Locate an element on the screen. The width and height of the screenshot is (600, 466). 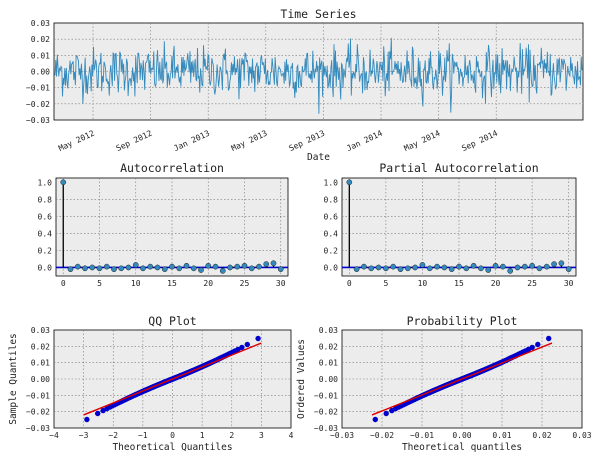
ts-ytick: −0.01 is located at coordinates (38, 88).